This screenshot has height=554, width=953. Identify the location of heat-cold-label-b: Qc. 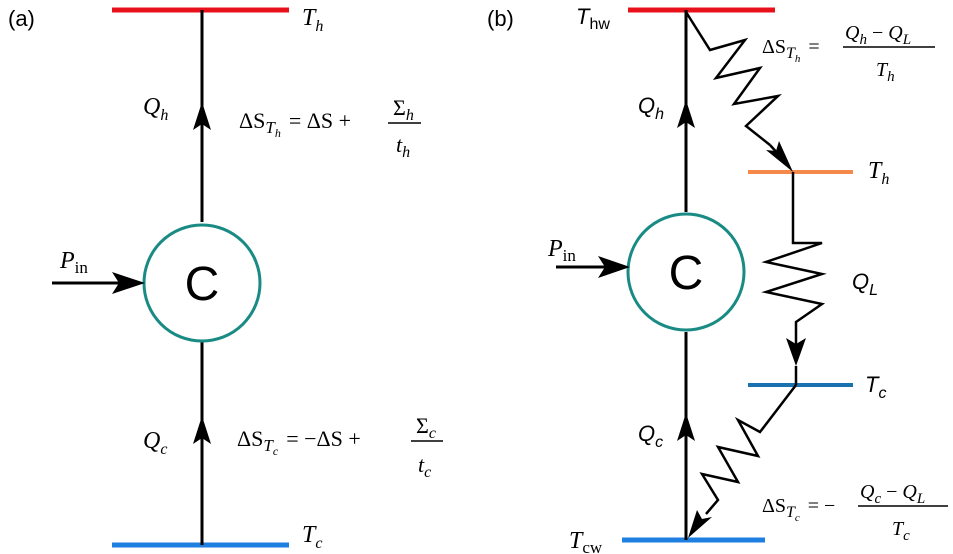
(650, 436).